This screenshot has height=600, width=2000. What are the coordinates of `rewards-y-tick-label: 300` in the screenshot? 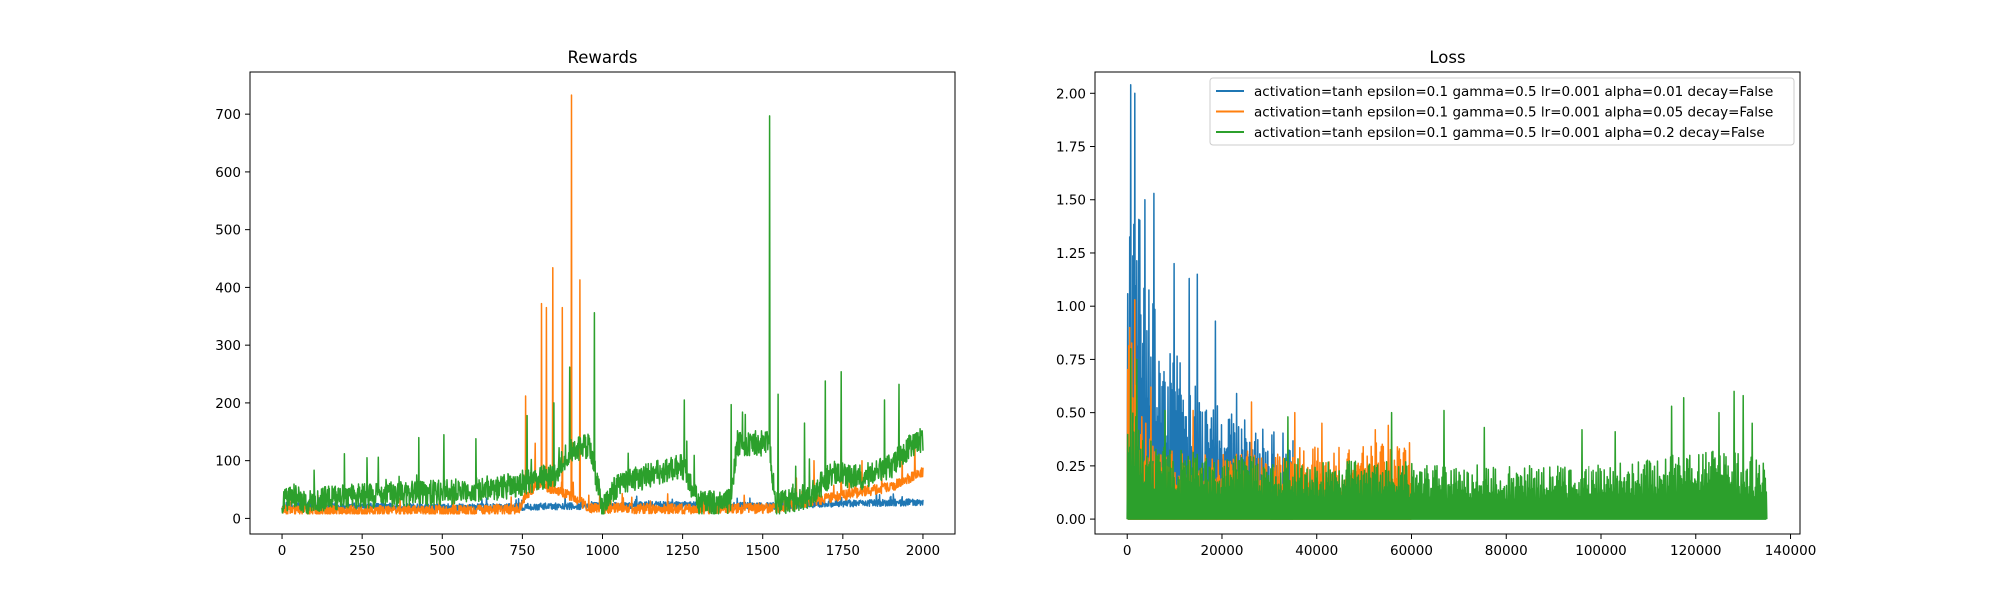 It's located at (228, 346).